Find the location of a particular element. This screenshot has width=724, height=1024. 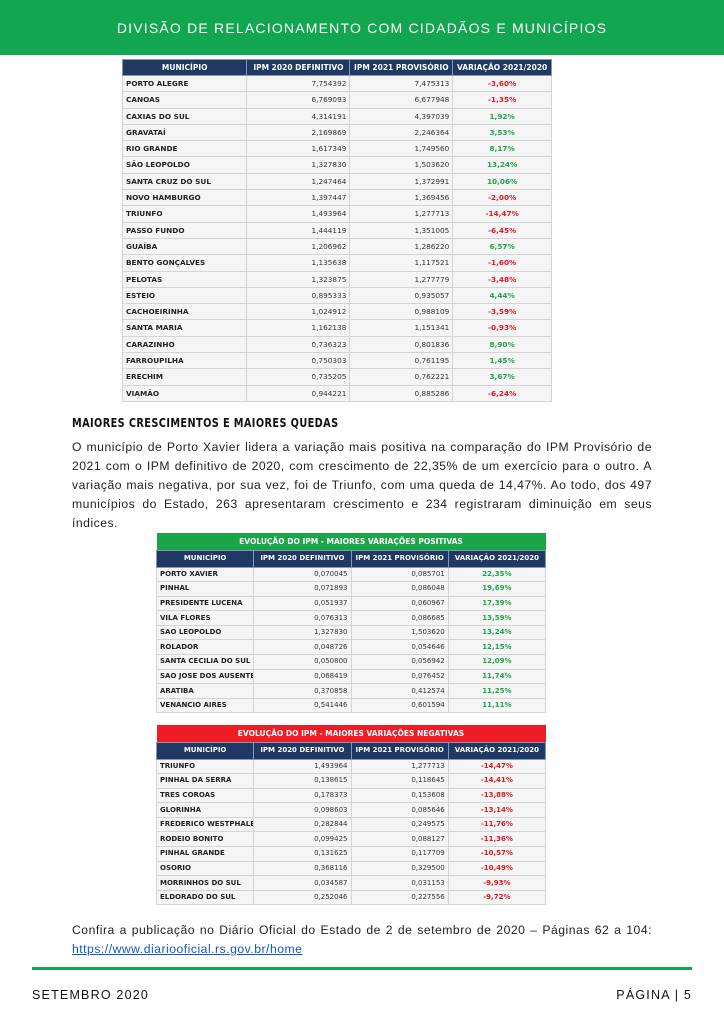

variation-cell: -10,57% is located at coordinates (497, 854).